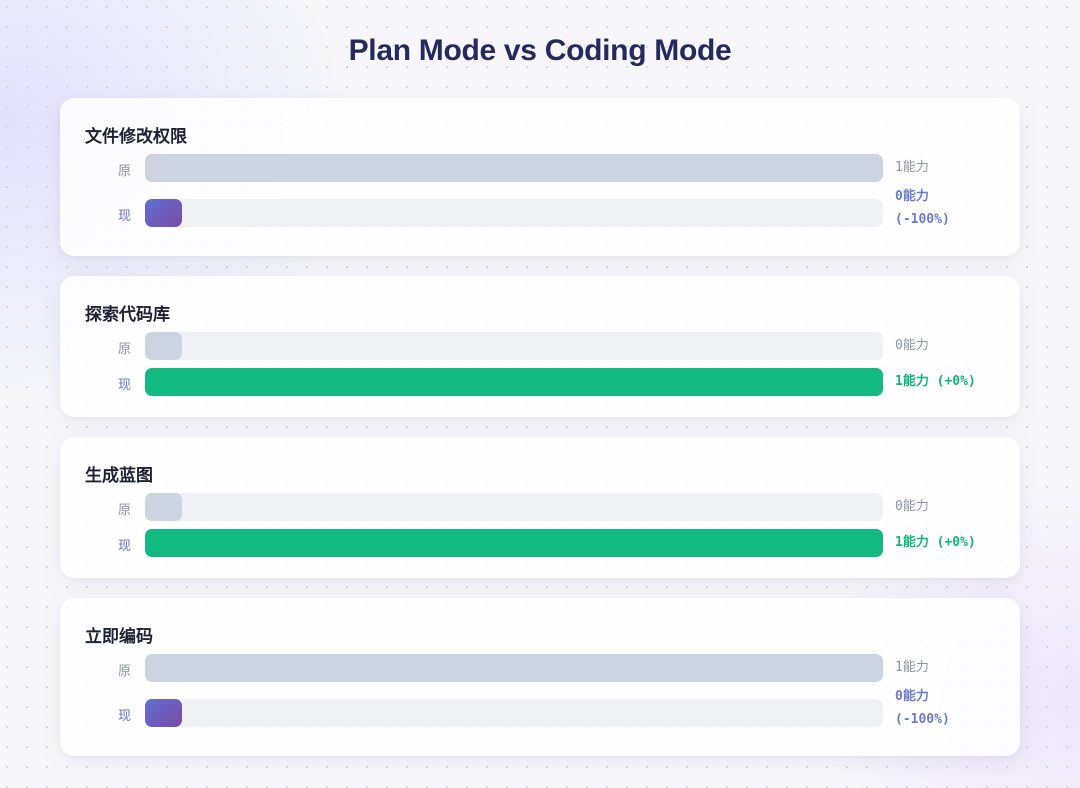  I want to click on chart-title: Plan Mode vs Coding Mode, so click(540, 50).